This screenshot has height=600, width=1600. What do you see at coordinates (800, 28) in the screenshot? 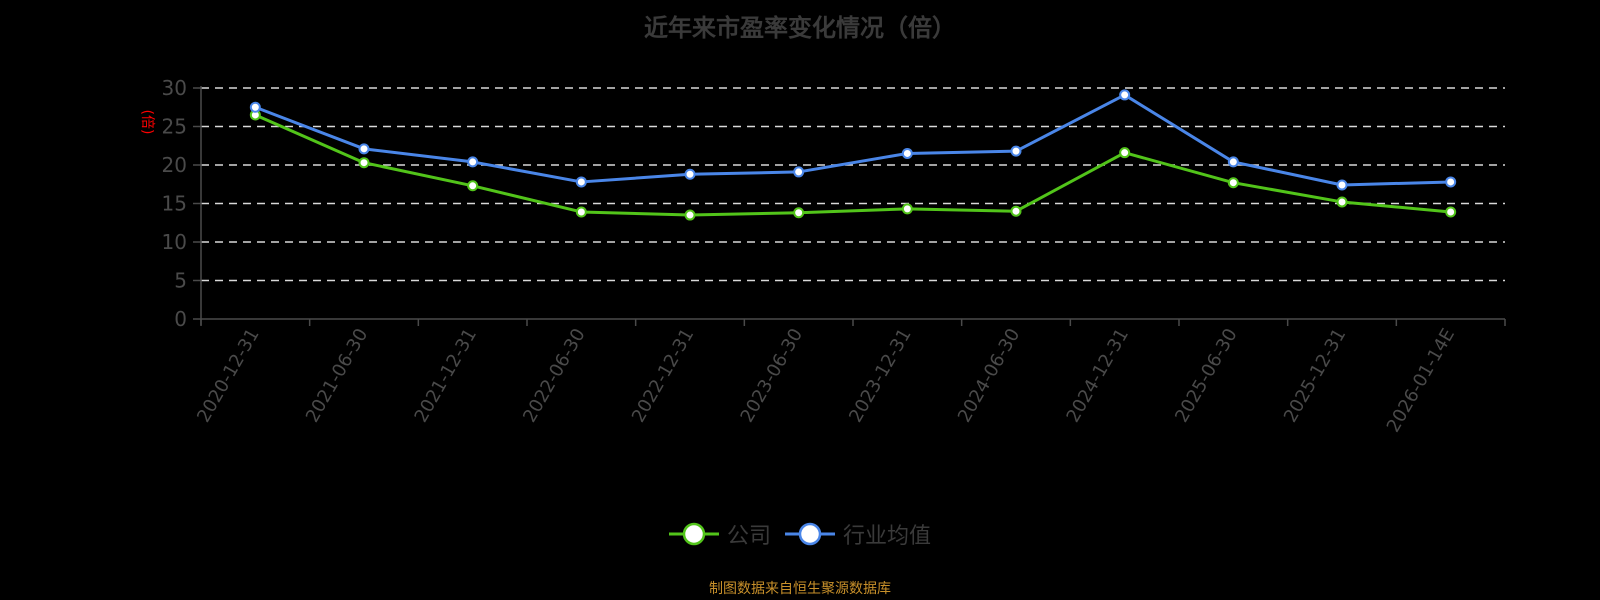
I see `chart-title: 近年来市盈率变化情况（倍）` at bounding box center [800, 28].